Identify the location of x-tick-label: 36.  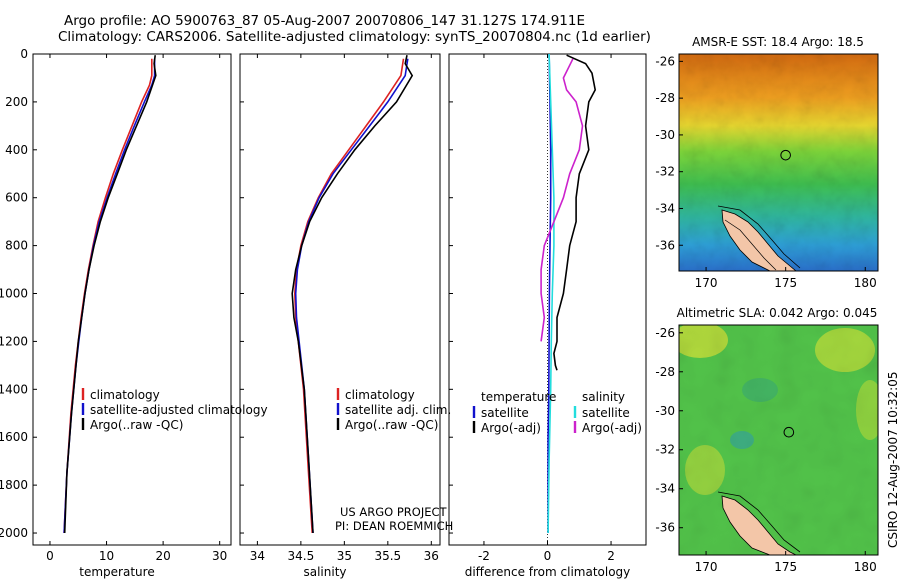
(431, 556).